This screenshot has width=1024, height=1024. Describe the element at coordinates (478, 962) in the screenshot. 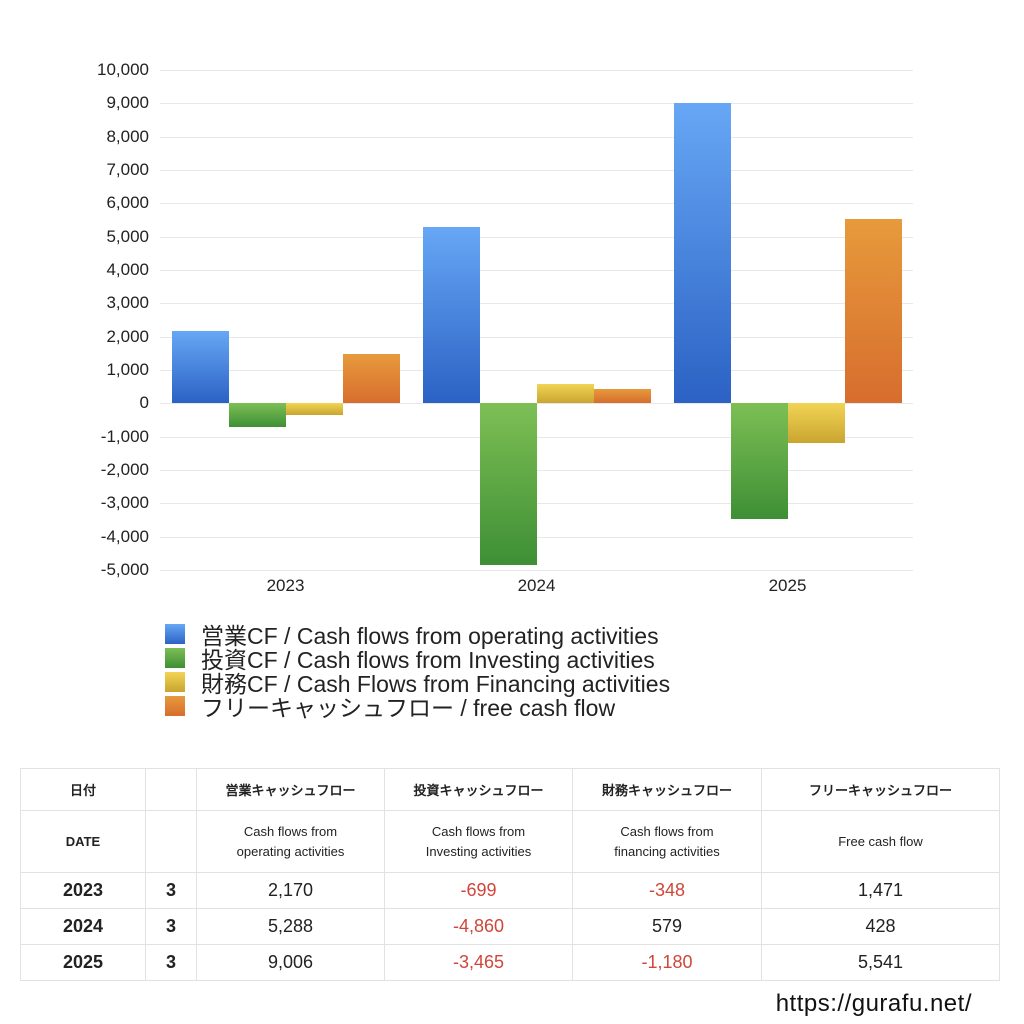

I see `cell-investing: -3,465` at that location.